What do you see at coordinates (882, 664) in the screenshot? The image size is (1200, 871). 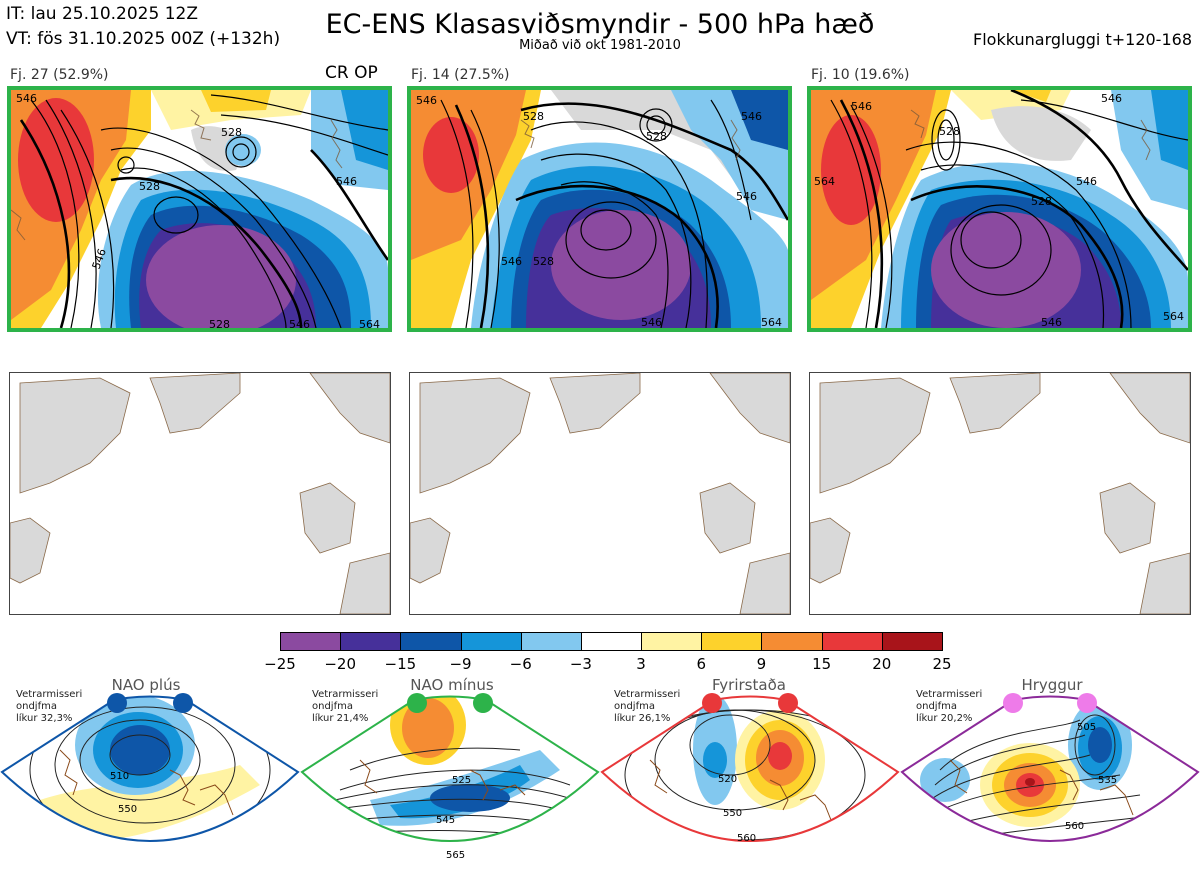 I see `colorbar-tick-label: 20` at bounding box center [882, 664].